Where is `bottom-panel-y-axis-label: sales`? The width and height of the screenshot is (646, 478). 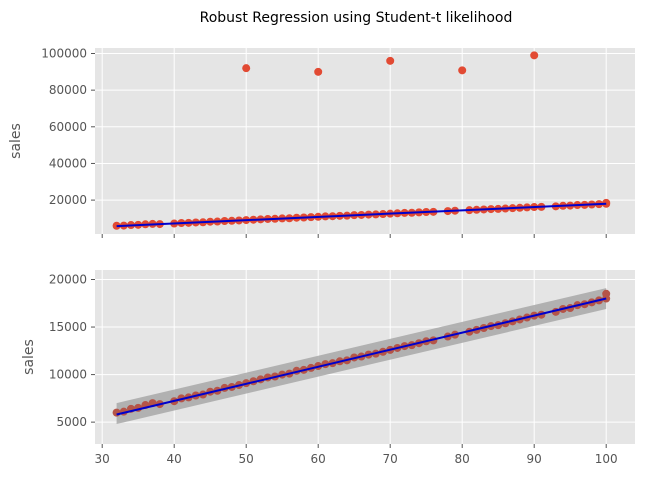 bottom-panel-y-axis-label: sales is located at coordinates (29, 357).